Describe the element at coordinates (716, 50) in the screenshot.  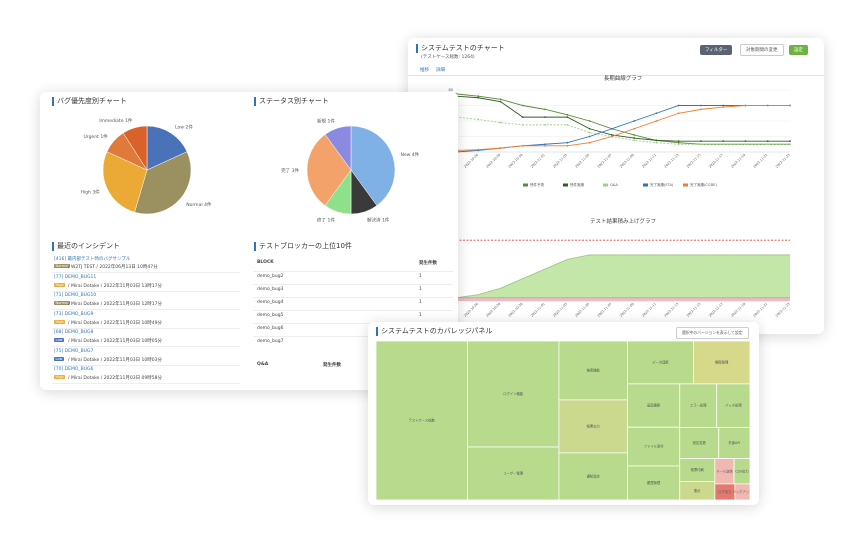
I see `filter-button: フィルター` at that location.